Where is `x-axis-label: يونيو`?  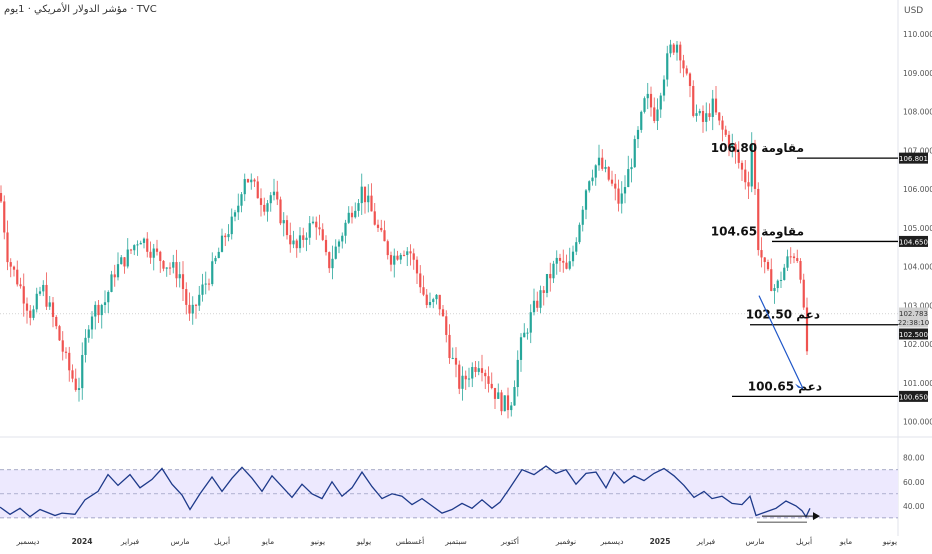 x-axis-label: يونيو is located at coordinates (889, 541).